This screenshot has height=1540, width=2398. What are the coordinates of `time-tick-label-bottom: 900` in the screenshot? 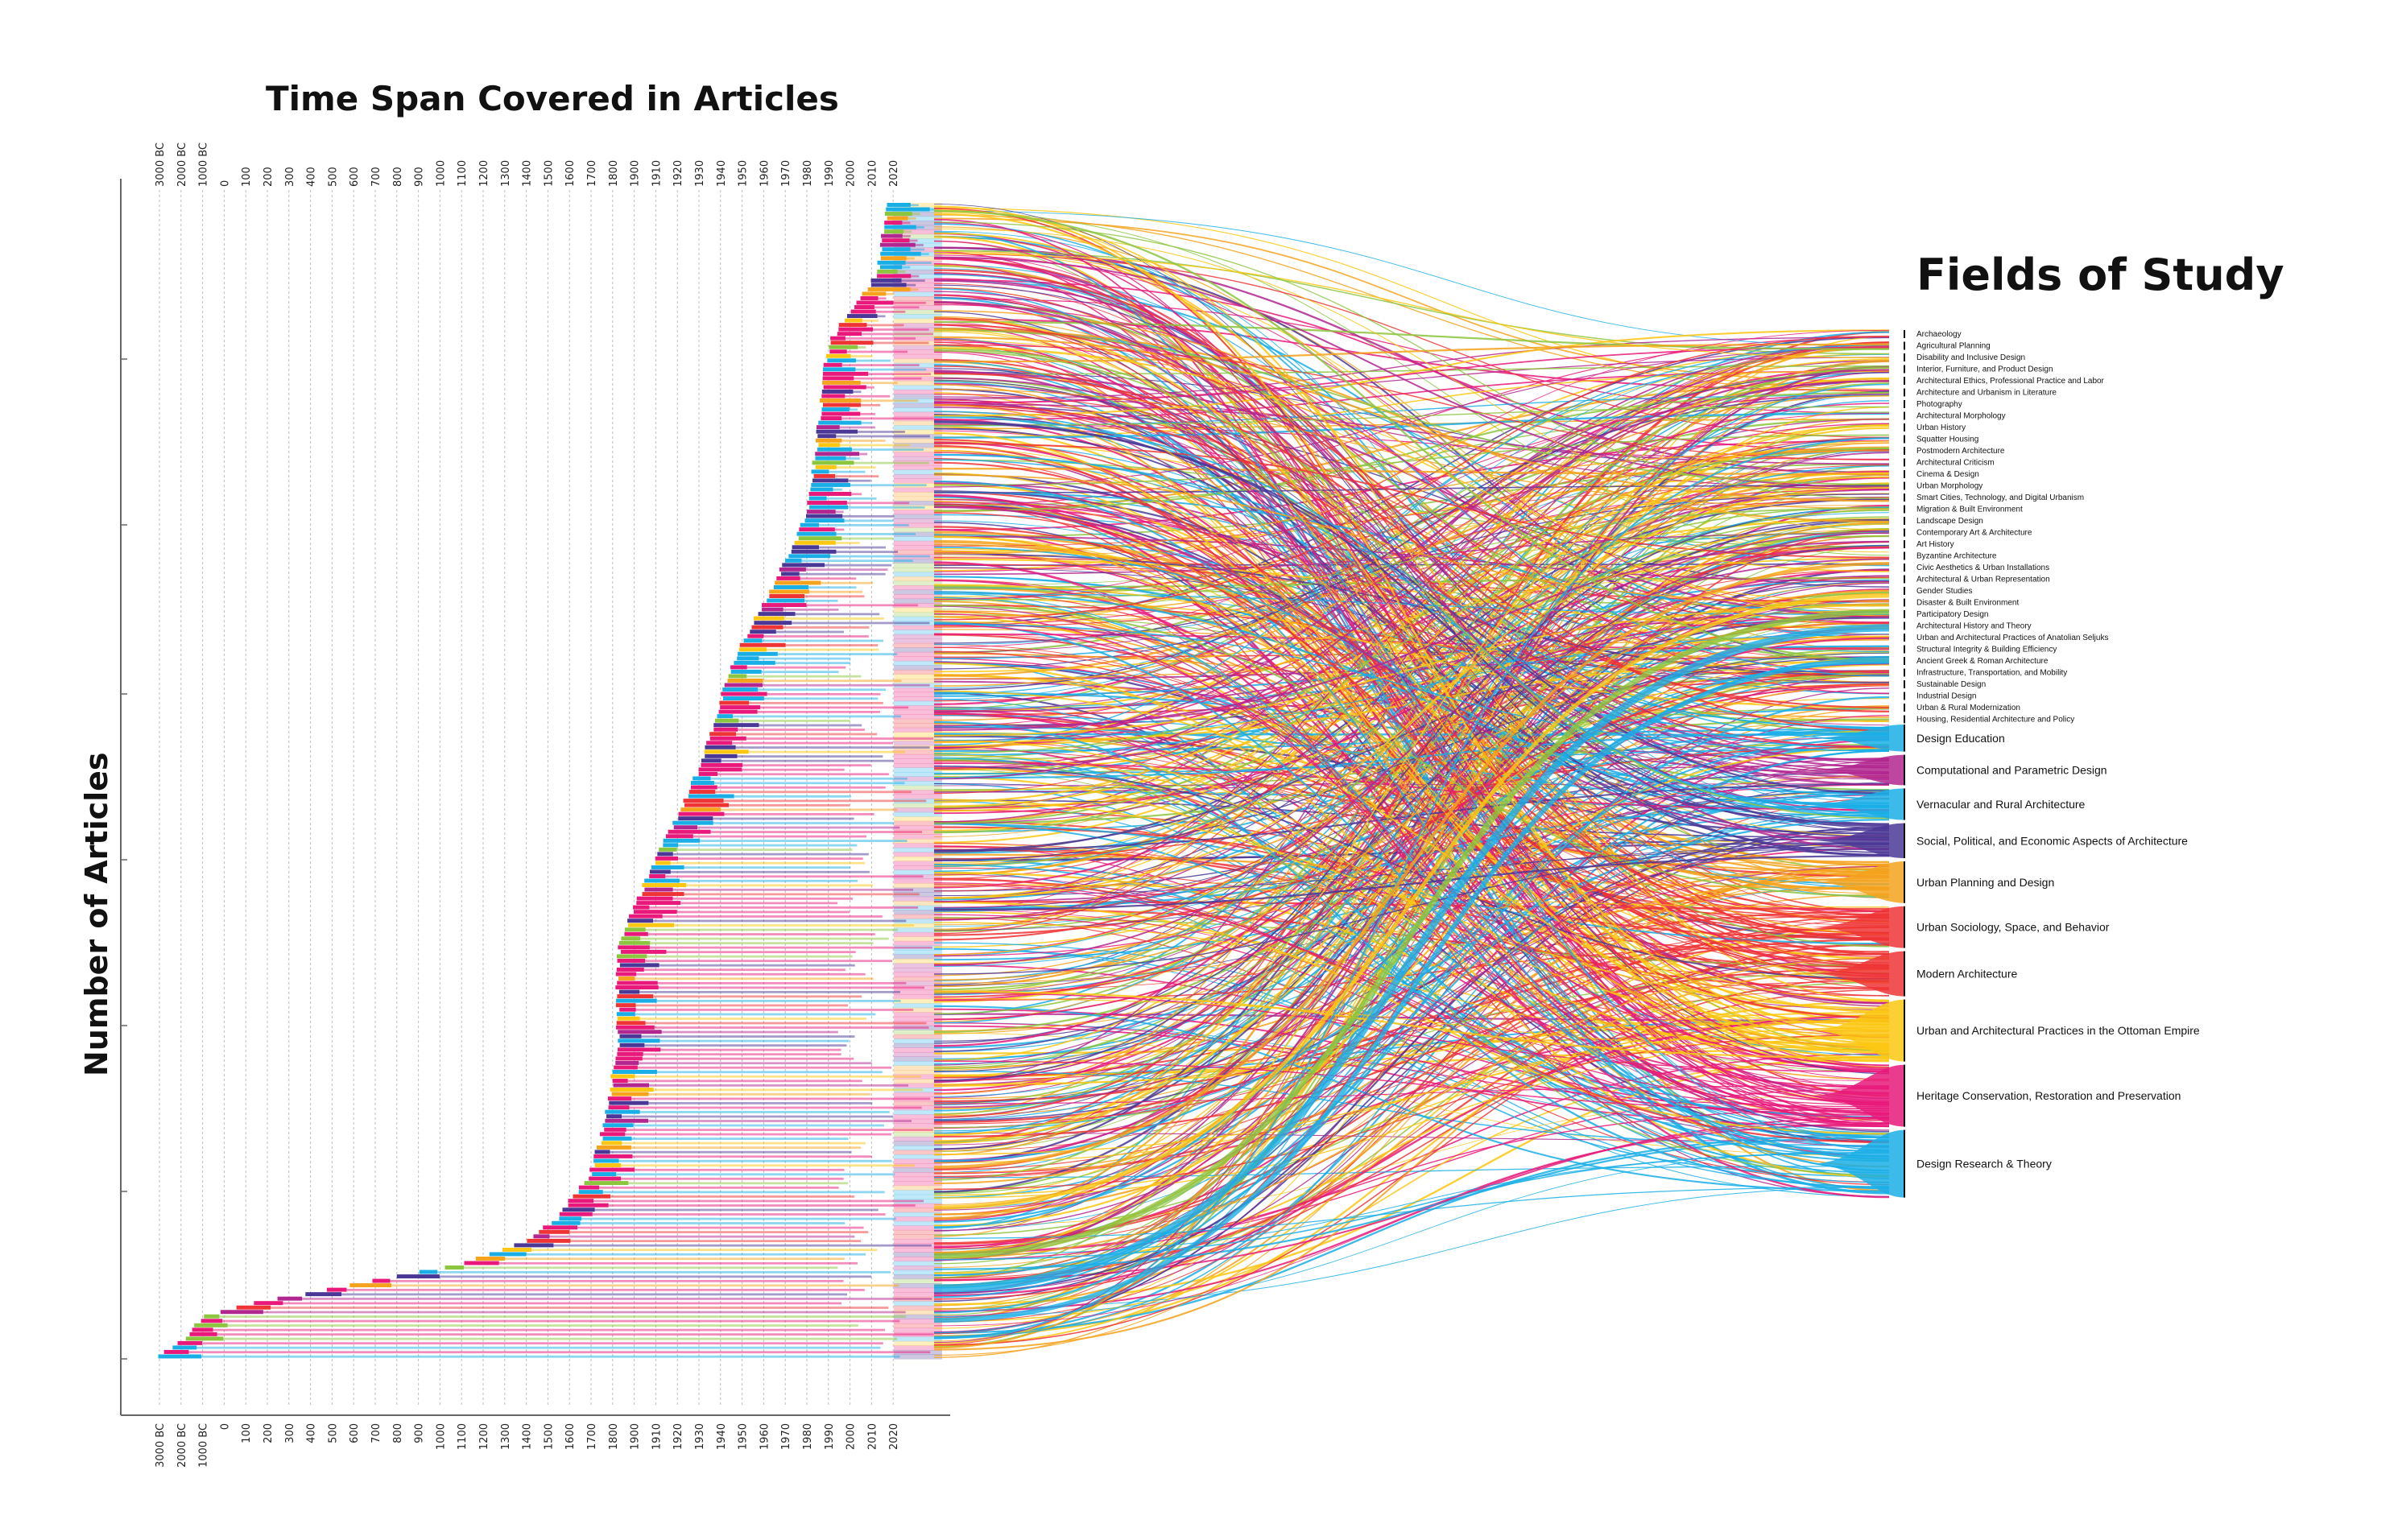 It's located at (420, 1433).